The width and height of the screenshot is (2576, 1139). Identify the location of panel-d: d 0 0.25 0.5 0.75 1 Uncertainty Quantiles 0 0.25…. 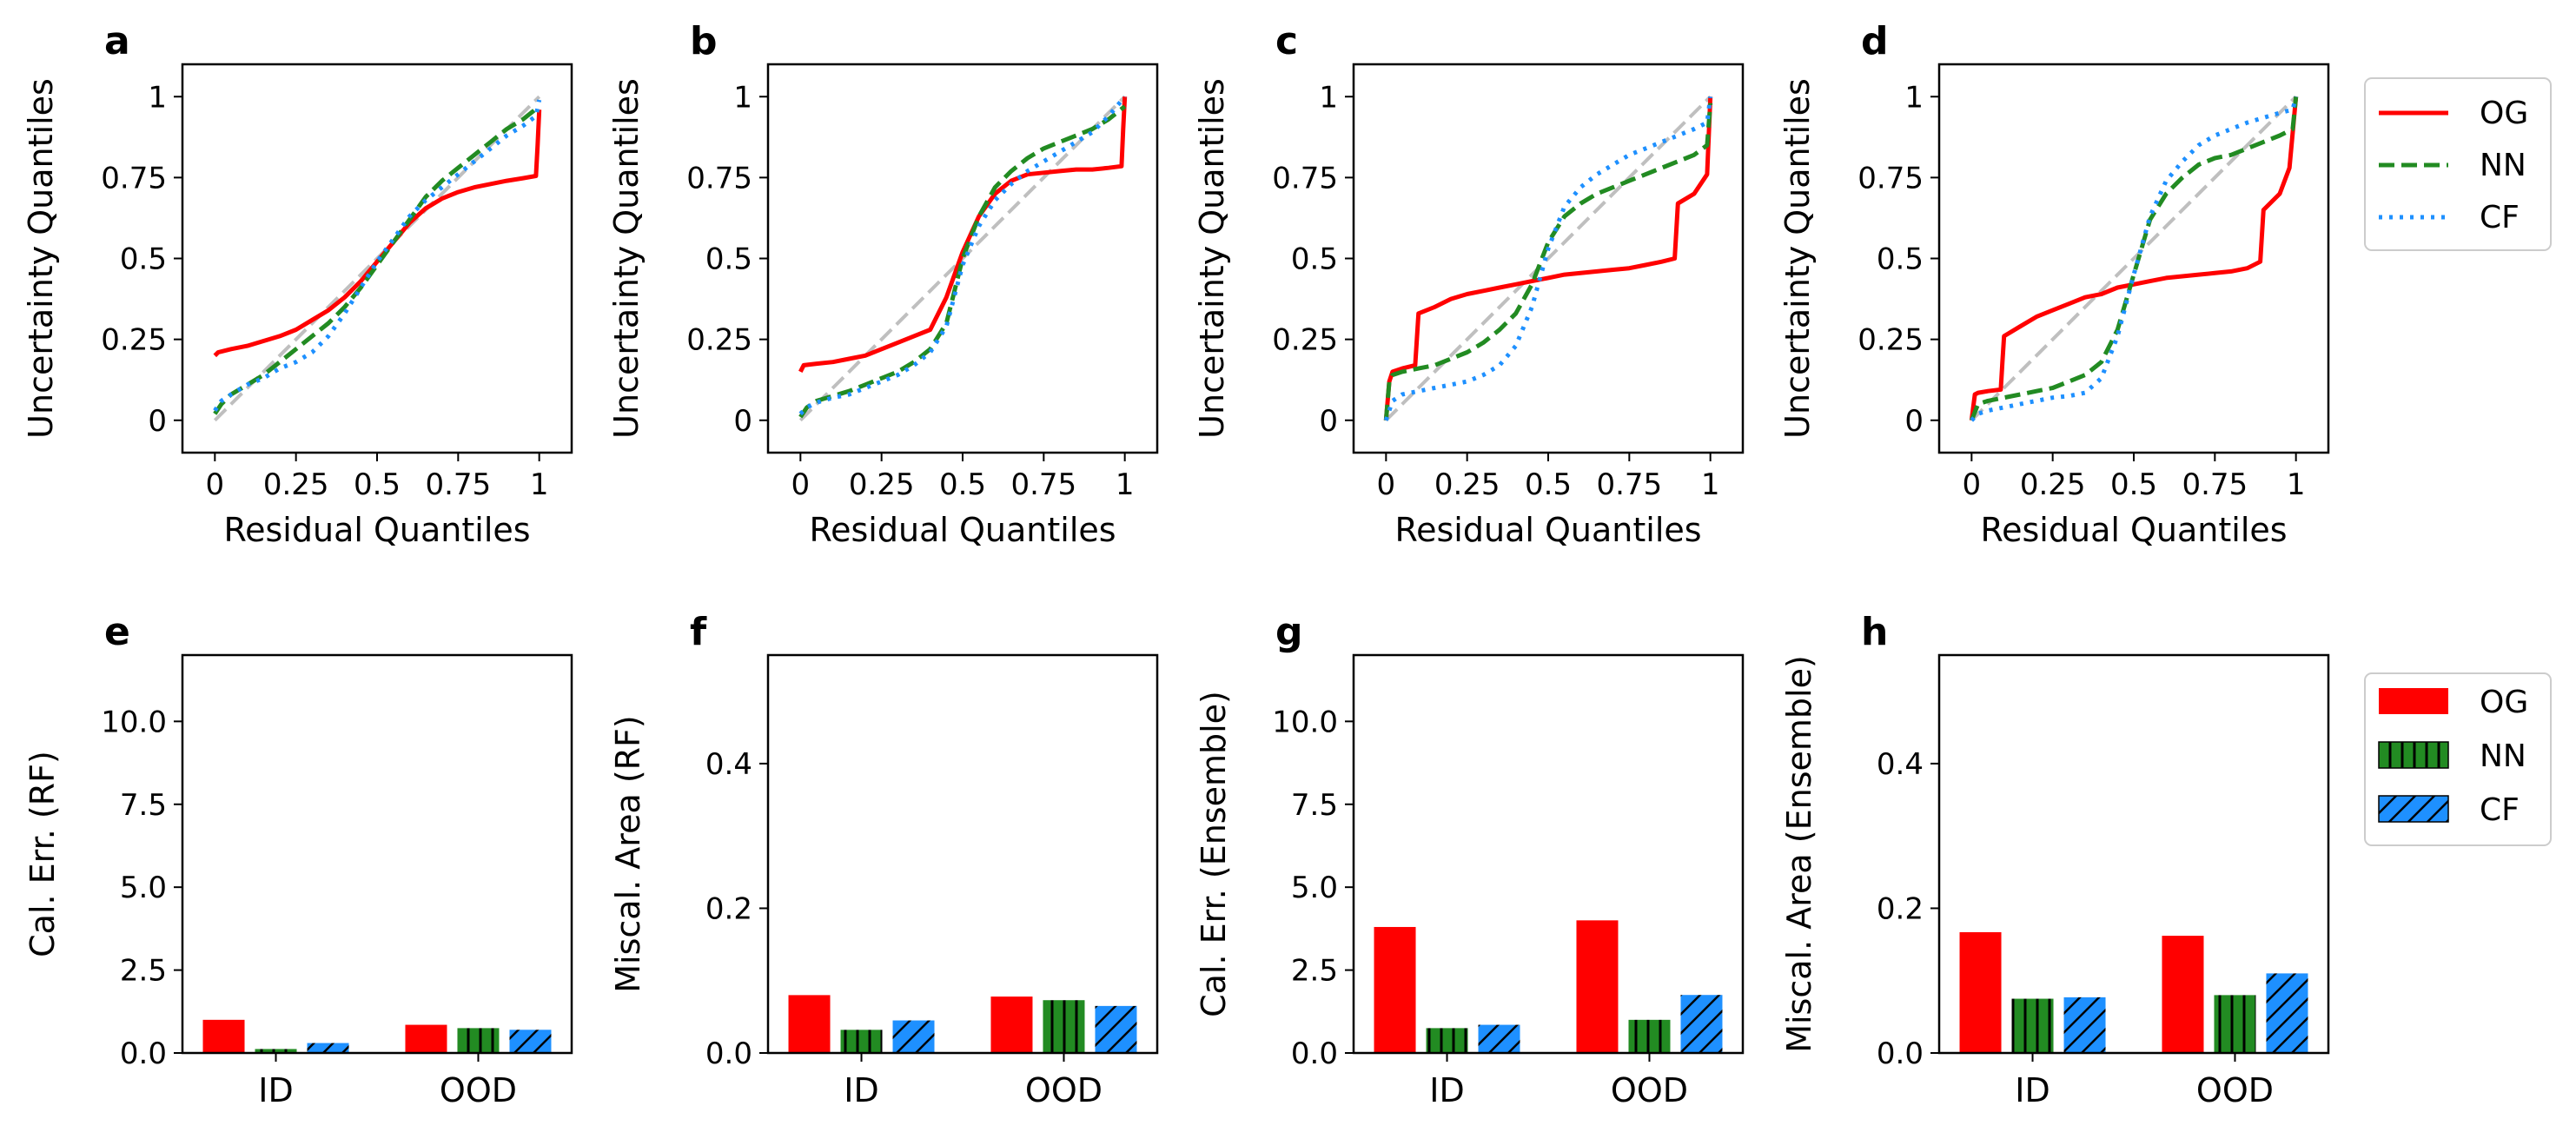
(2054, 284).